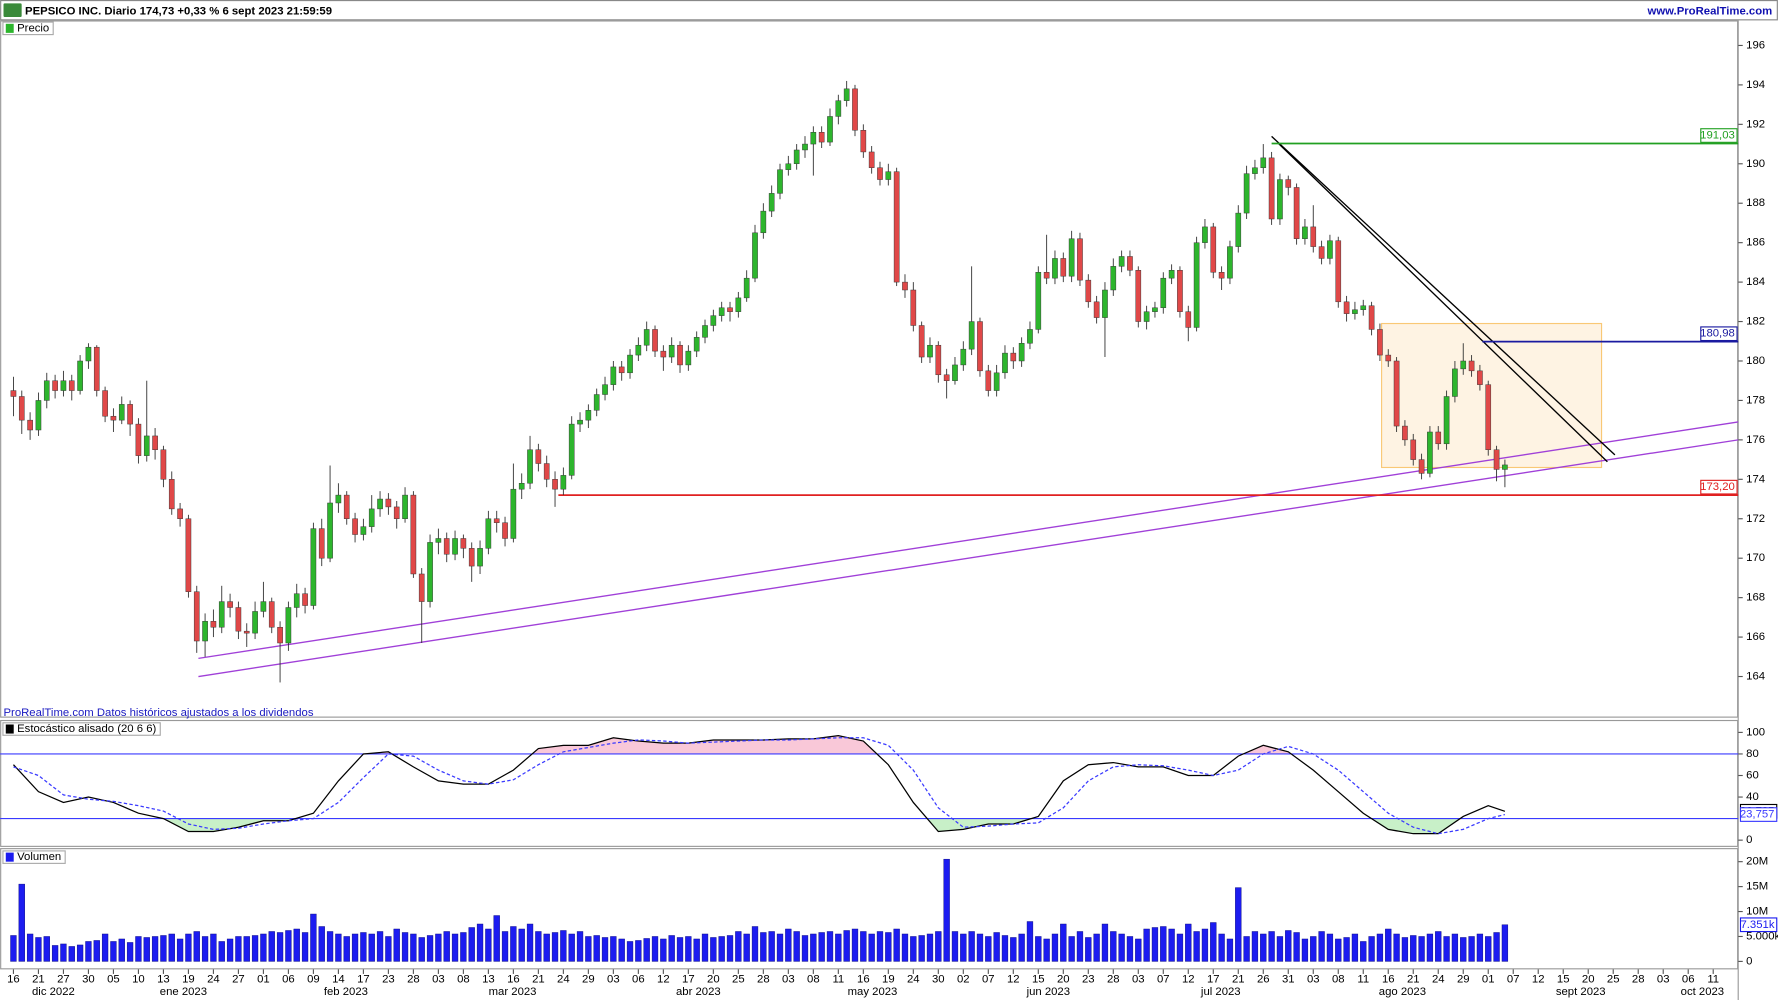  What do you see at coordinates (1757, 862) in the screenshot?
I see `y-tick-label: 20M` at bounding box center [1757, 862].